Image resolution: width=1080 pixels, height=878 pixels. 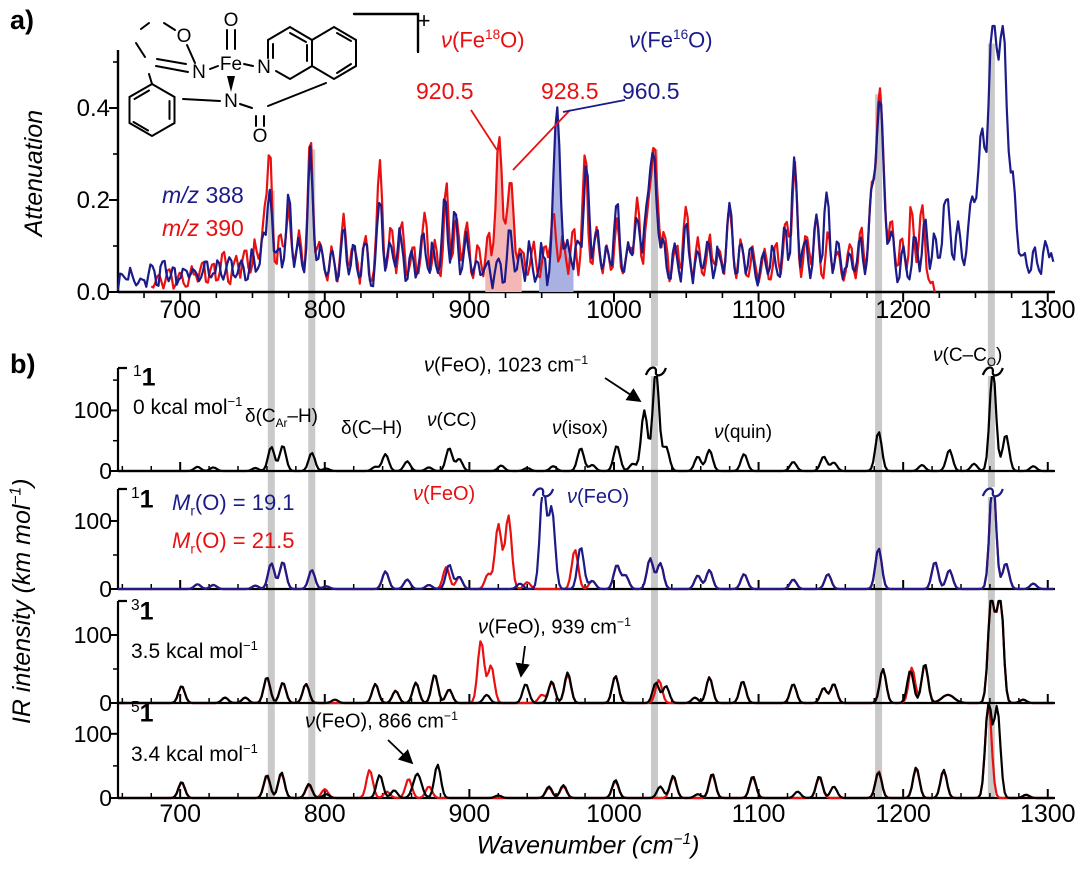 I want to click on trace-calc-s4-16O, so click(x=586, y=750).